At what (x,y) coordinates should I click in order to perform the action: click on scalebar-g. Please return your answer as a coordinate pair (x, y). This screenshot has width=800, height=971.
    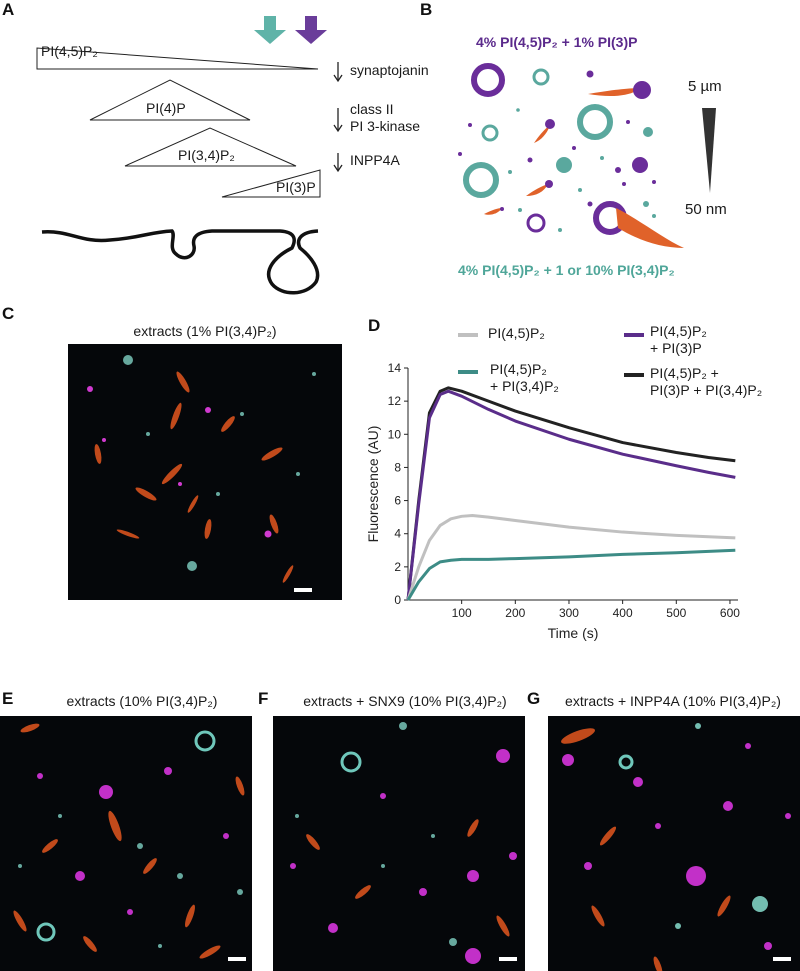
    Looking at the image, I should click on (782, 959).